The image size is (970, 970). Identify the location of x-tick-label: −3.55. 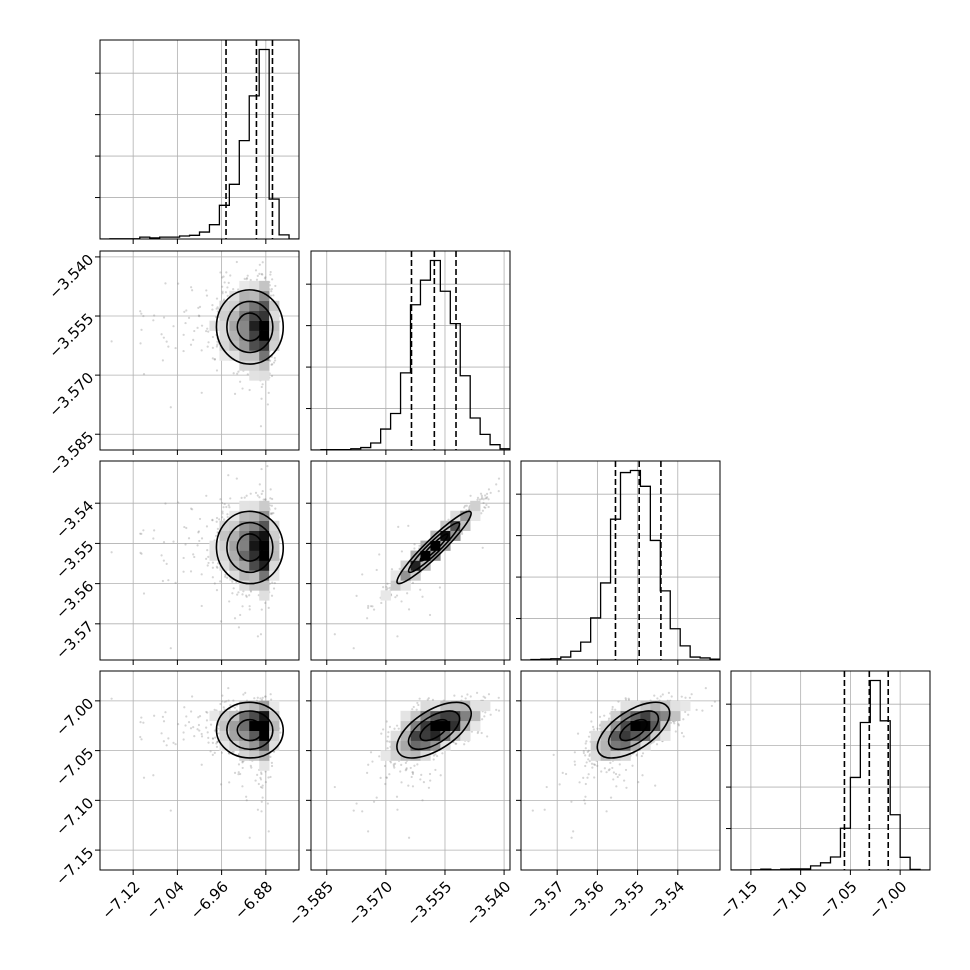
(625, 900).